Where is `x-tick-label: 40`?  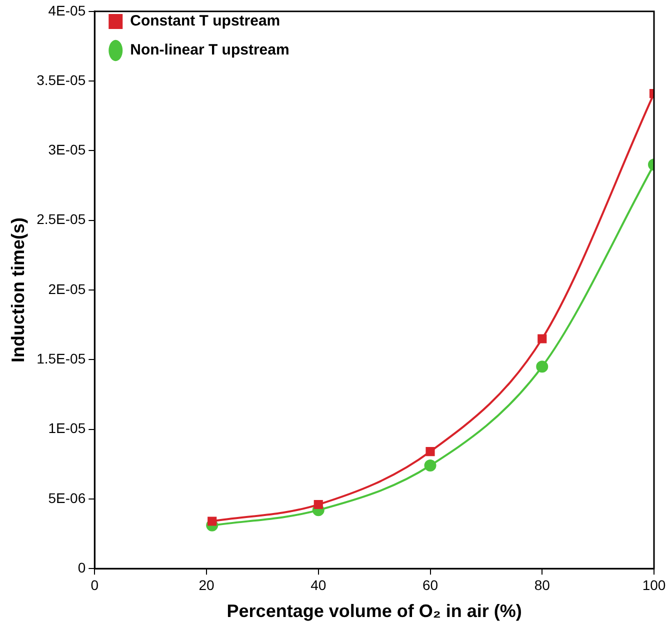 x-tick-label: 40 is located at coordinates (318, 584).